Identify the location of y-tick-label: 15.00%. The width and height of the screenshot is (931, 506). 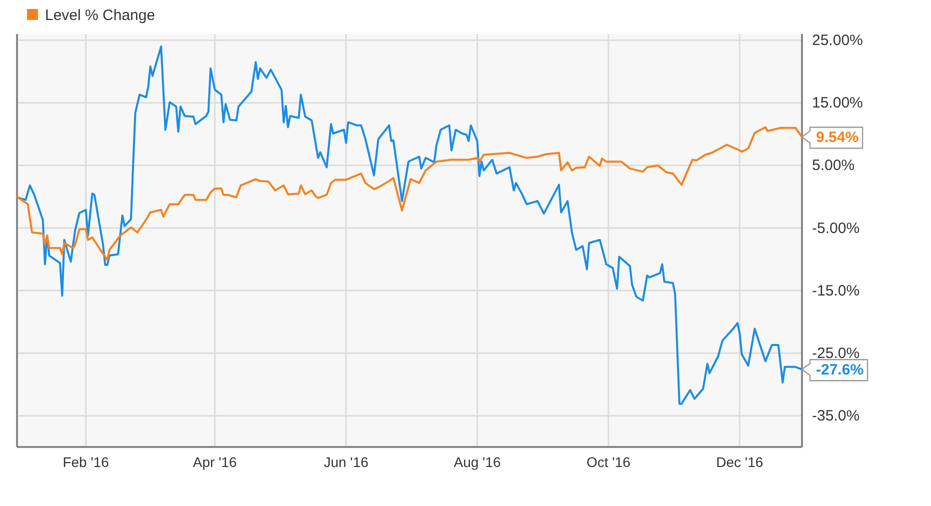
(837, 103).